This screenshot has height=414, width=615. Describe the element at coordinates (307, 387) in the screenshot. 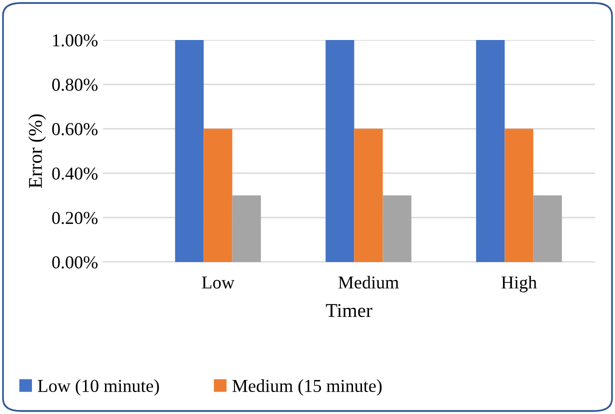

I see `legend-label: Medium (15 minute)` at that location.